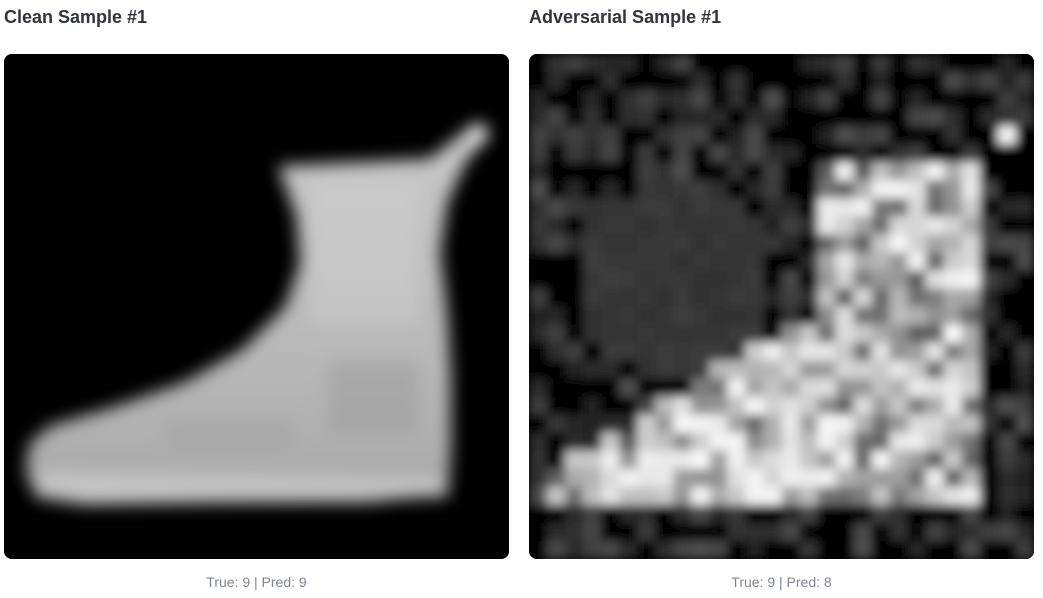  What do you see at coordinates (76, 17) in the screenshot?
I see `clean-sample-title: Clean Sample #1` at bounding box center [76, 17].